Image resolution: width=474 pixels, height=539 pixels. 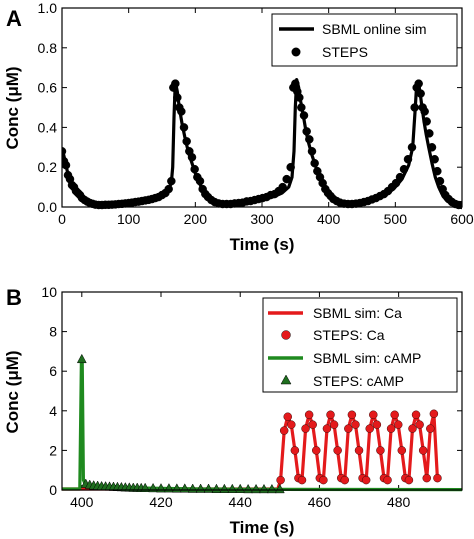 What do you see at coordinates (262, 527) in the screenshot?
I see `panel-b-xlabel: Time (s)` at bounding box center [262, 527].